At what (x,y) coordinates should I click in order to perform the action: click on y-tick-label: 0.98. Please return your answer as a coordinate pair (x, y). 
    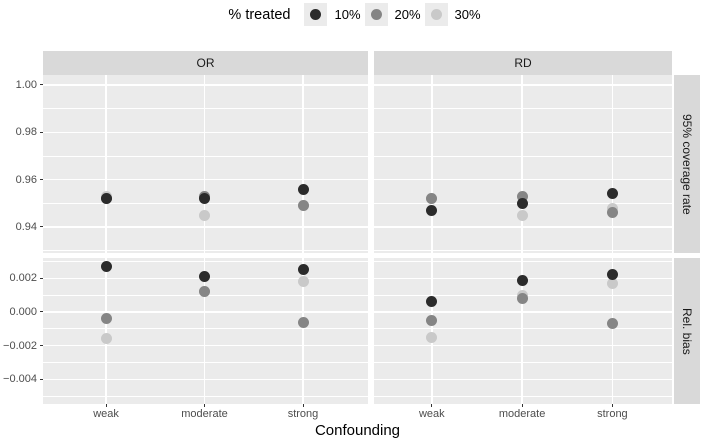
    Looking at the image, I should click on (26, 132).